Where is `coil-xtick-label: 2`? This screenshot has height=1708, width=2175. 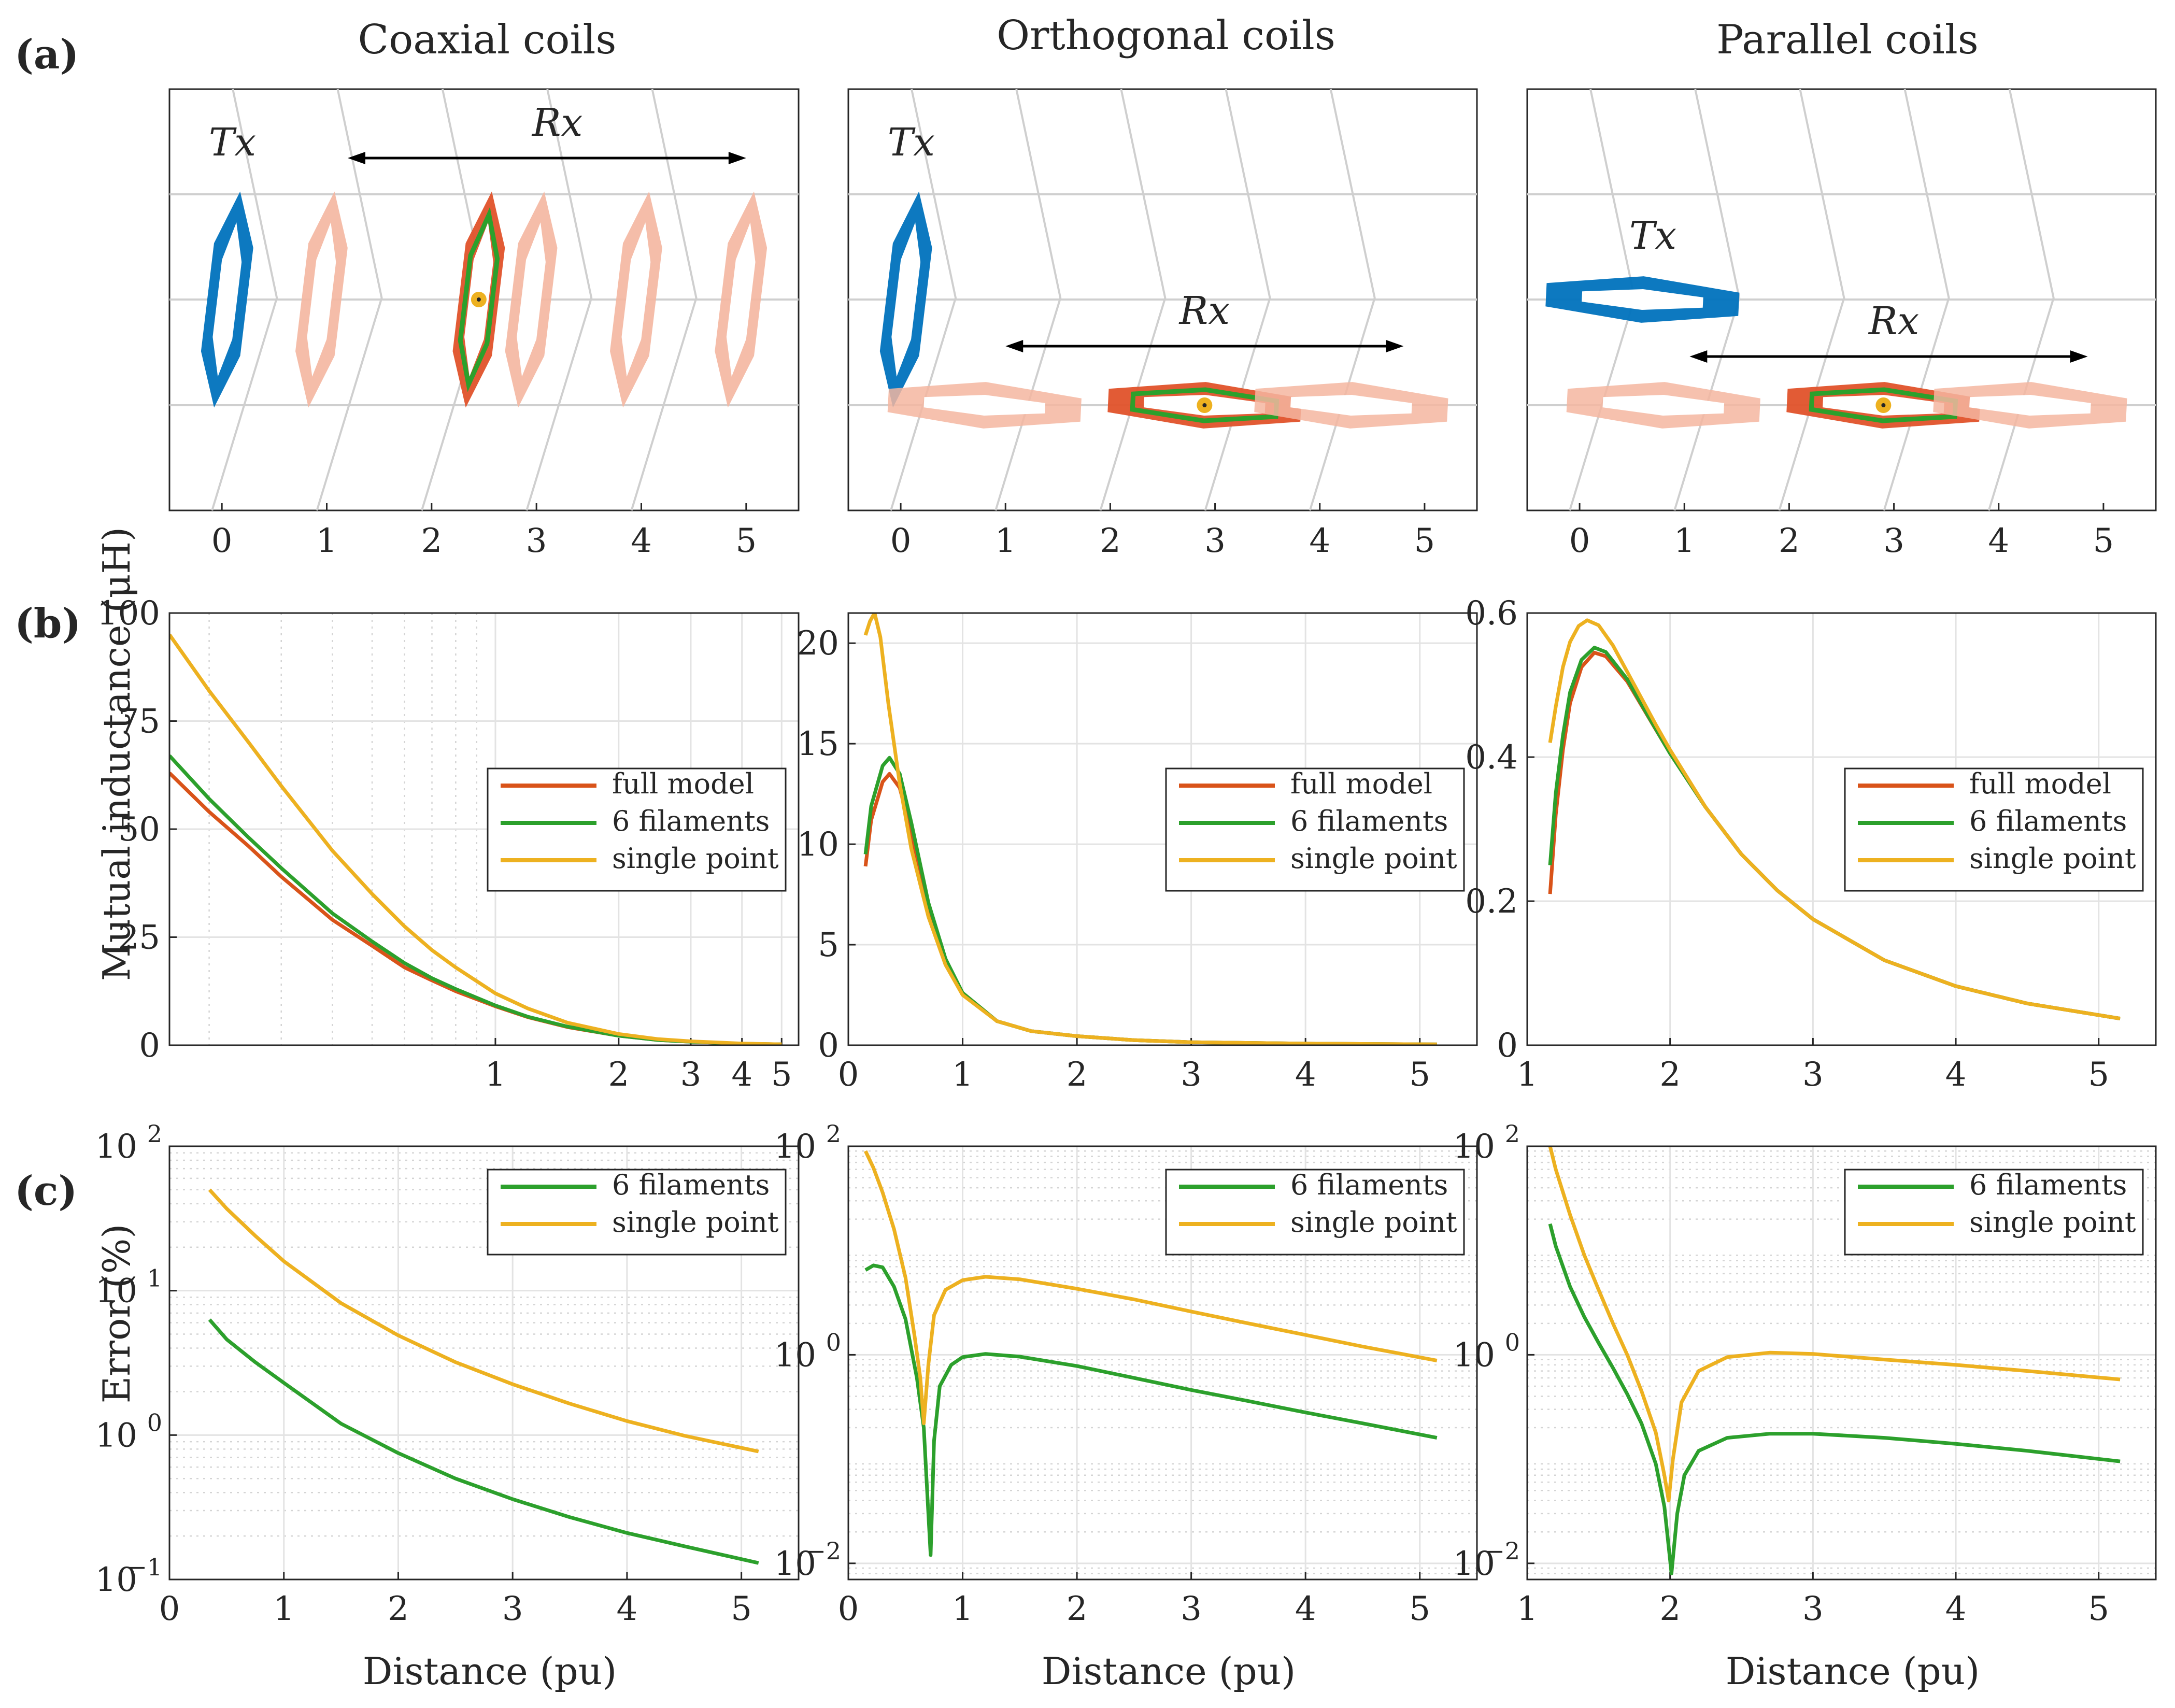
coil-xtick-label: 2 is located at coordinates (1110, 541).